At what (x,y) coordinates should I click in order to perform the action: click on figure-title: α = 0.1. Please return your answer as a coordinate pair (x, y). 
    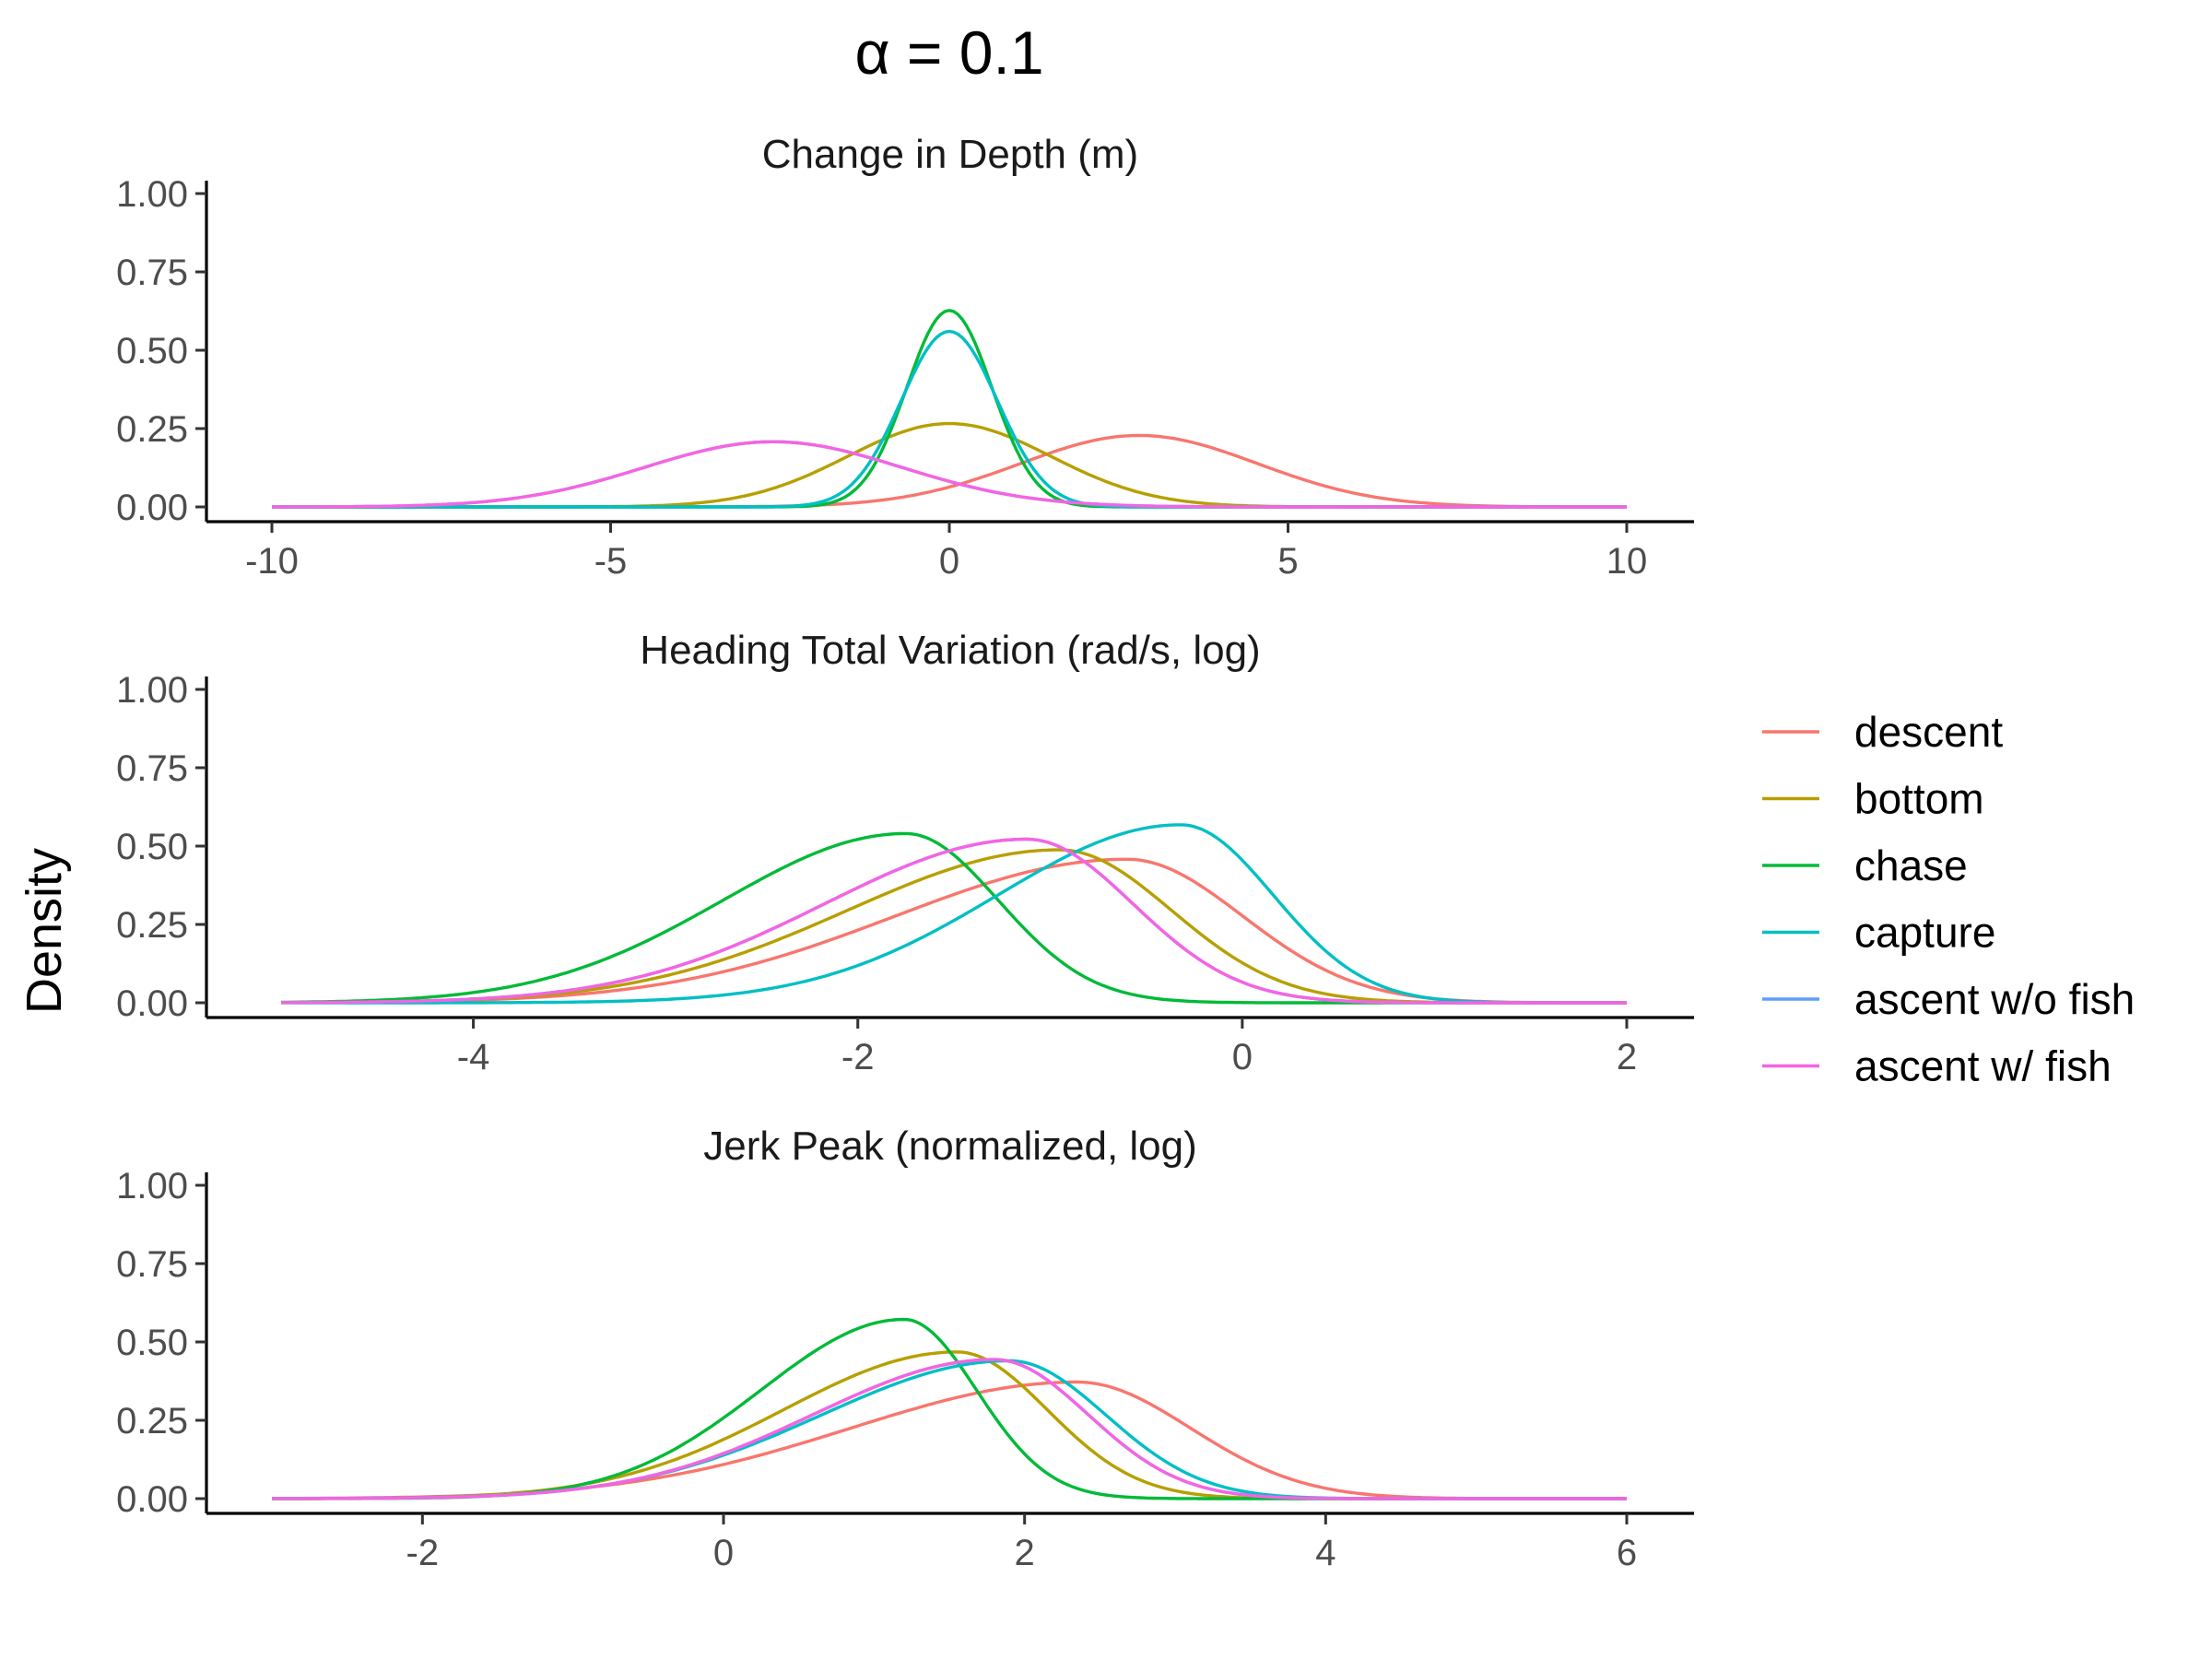
    Looking at the image, I should click on (948, 52).